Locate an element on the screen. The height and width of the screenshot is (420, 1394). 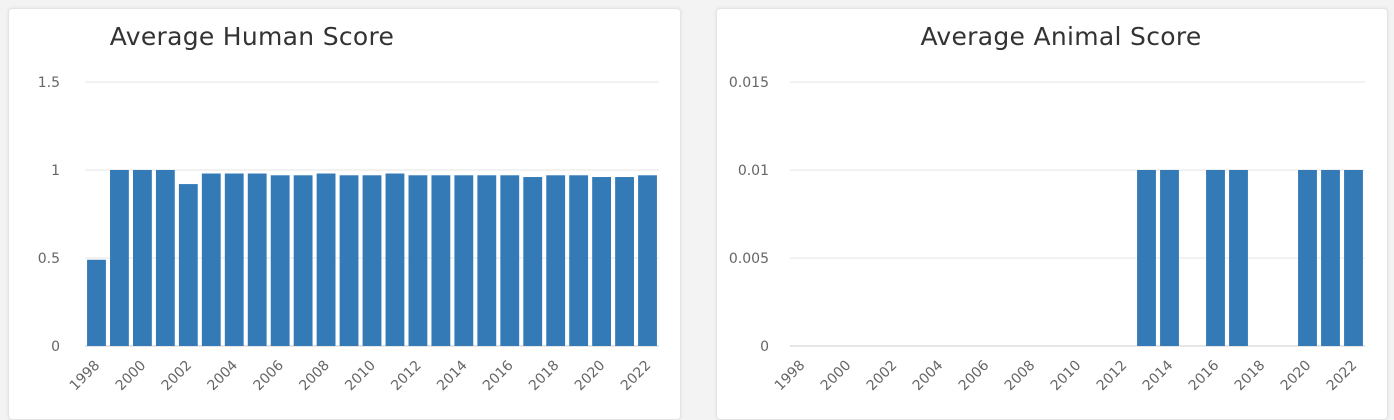
chart-title: Average Animal Score is located at coordinates (1060, 36).